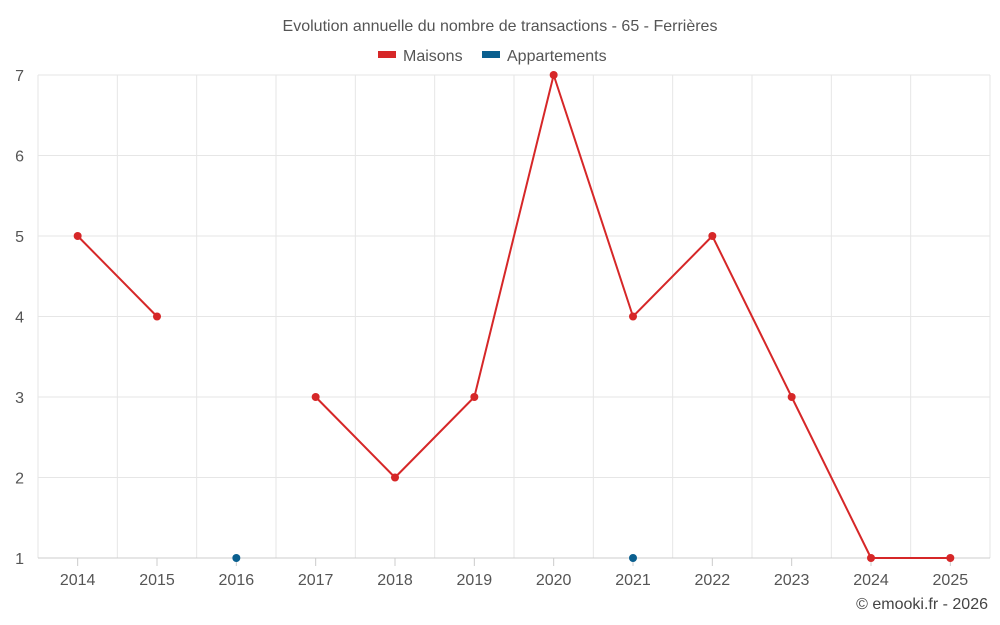  Describe the element at coordinates (922, 604) in the screenshot. I see `credit-text: © emooki.fr - 2026` at that location.